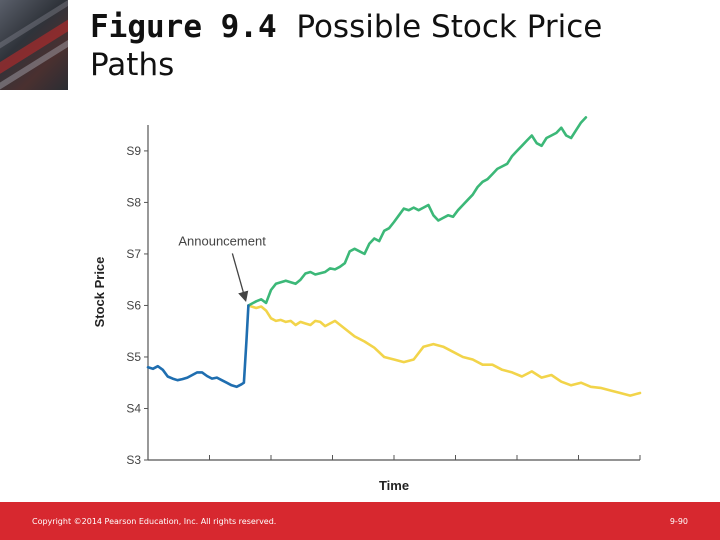 The width and height of the screenshot is (720, 540). I want to click on y-tick-label: S7, so click(133, 254).